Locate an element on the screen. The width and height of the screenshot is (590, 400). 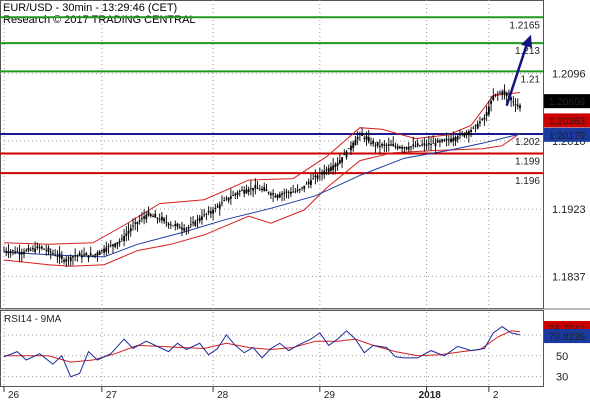
rsi-line is located at coordinates (262, 352).